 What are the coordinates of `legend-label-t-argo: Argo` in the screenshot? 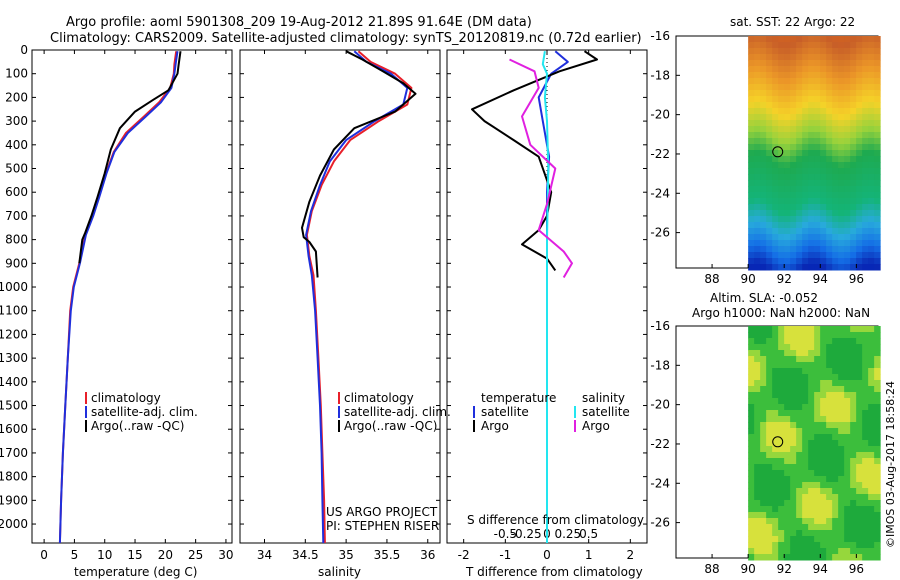 It's located at (495, 426).